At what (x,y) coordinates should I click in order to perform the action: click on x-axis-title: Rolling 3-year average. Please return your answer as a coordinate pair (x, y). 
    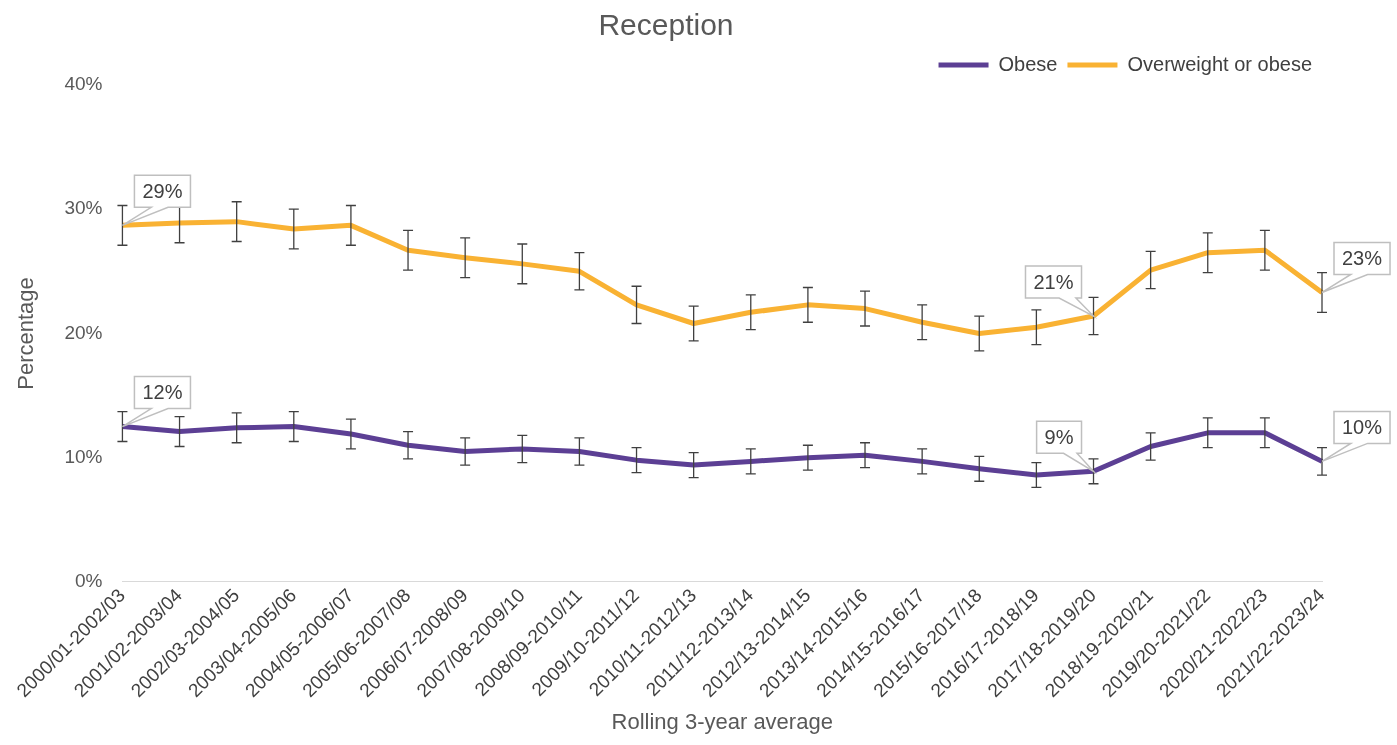
    Looking at the image, I should click on (722, 721).